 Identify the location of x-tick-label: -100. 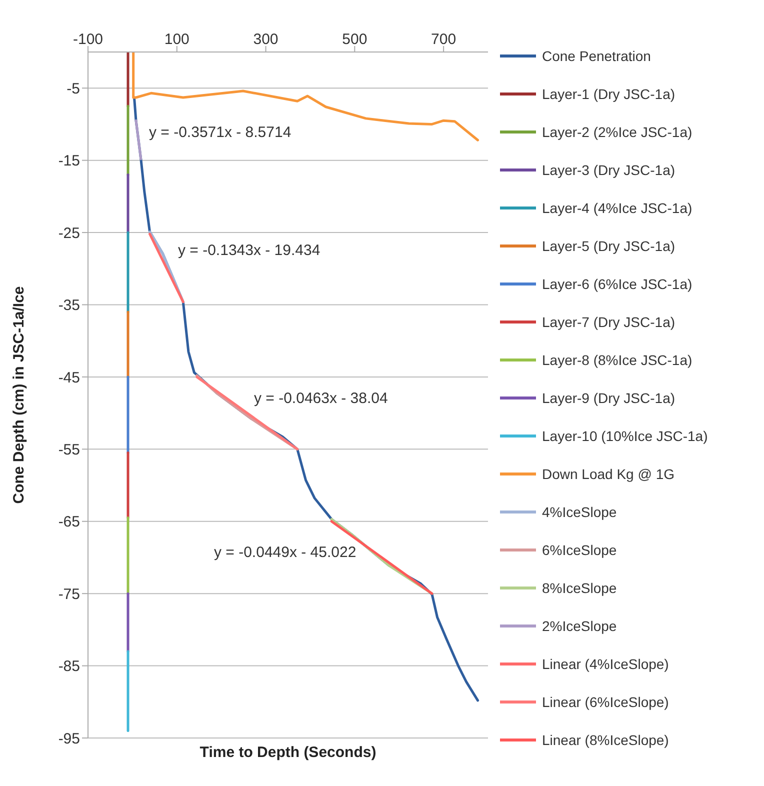
(88, 39).